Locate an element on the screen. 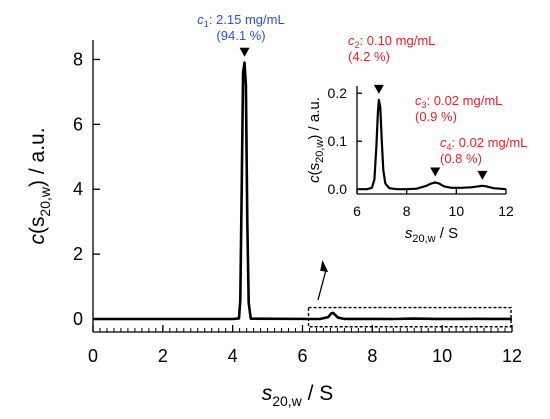 Image resolution: width=550 pixels, height=419 pixels. main-x-tick-label: 6 is located at coordinates (302, 356).